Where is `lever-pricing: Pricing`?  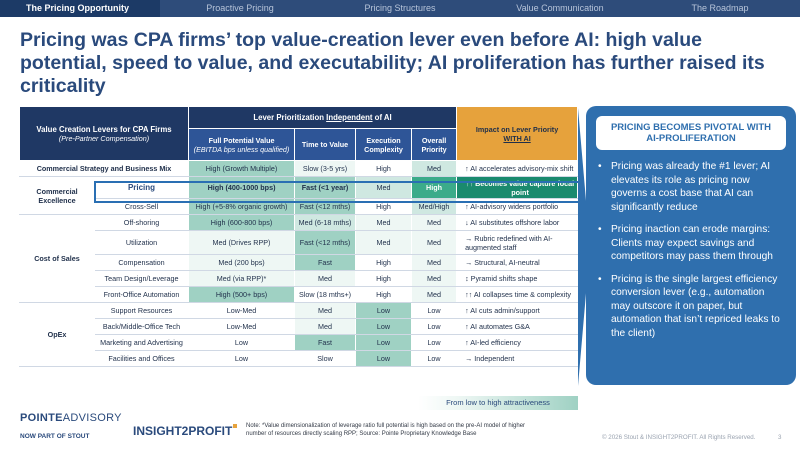 lever-pricing: Pricing is located at coordinates (141, 187).